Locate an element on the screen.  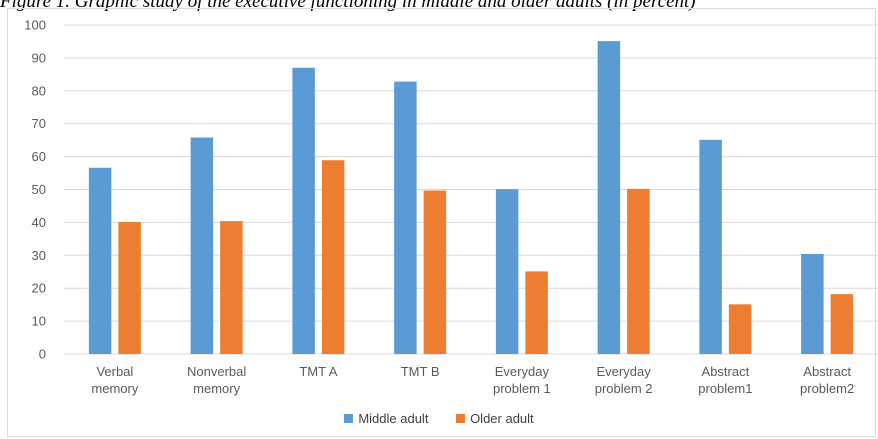
y-axis-tick-labels: 0 10 20 30 40 50 60 70 80 90 100 is located at coordinates (35, 190).